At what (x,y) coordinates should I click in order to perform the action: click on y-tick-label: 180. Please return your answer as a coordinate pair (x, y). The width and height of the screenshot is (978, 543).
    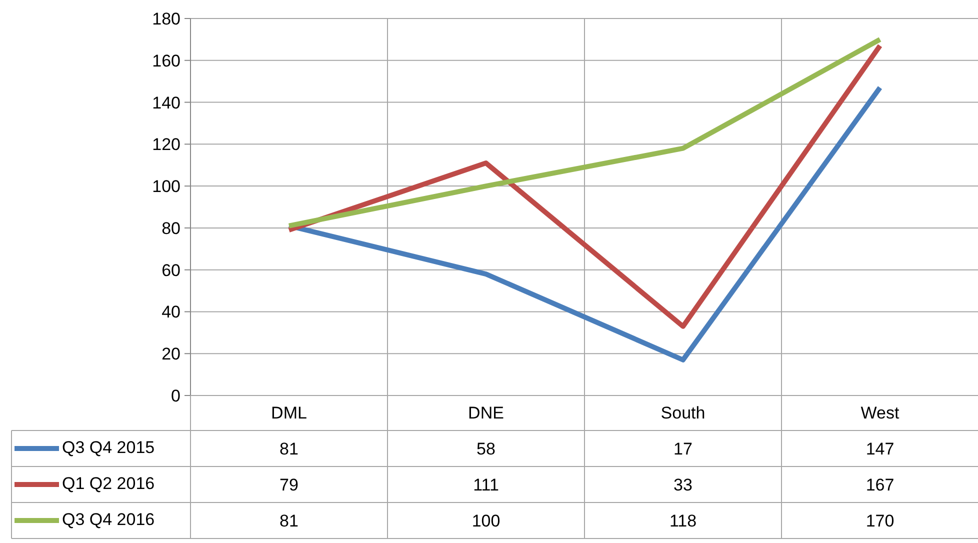
    Looking at the image, I should click on (166, 19).